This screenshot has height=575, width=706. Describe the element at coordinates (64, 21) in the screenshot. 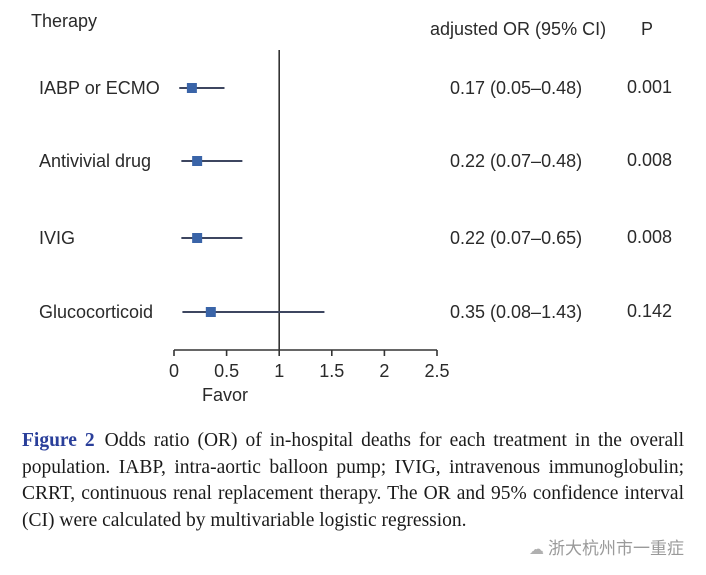

I see `header-therapy: Therapy` at that location.